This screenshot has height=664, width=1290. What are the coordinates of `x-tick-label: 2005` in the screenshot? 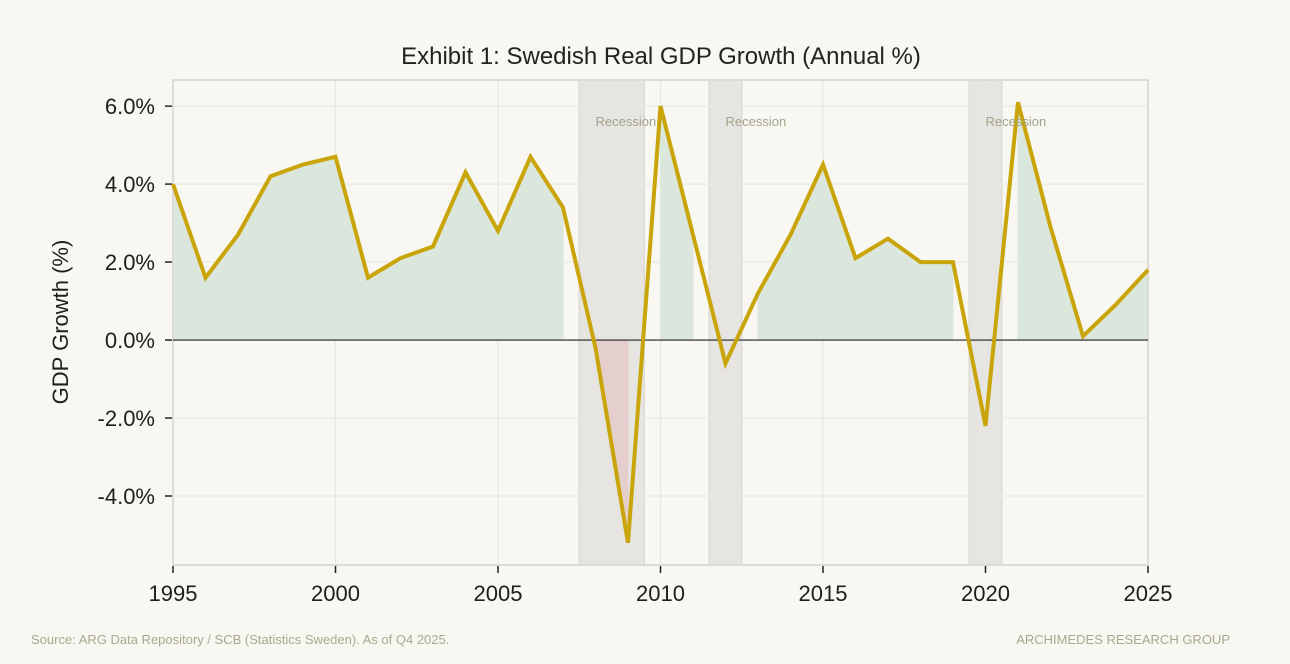 It's located at (498, 593).